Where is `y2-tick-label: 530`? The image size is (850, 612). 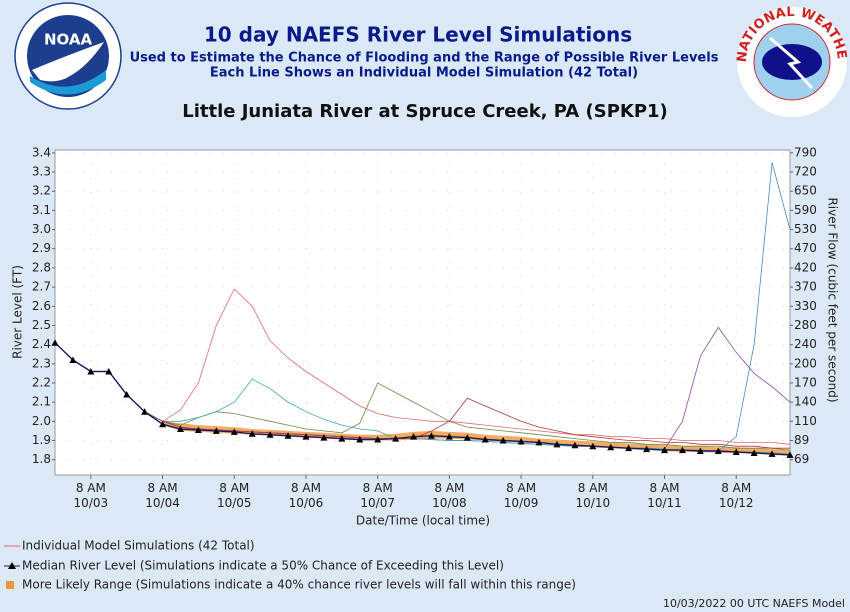 y2-tick-label: 530 is located at coordinates (805, 229).